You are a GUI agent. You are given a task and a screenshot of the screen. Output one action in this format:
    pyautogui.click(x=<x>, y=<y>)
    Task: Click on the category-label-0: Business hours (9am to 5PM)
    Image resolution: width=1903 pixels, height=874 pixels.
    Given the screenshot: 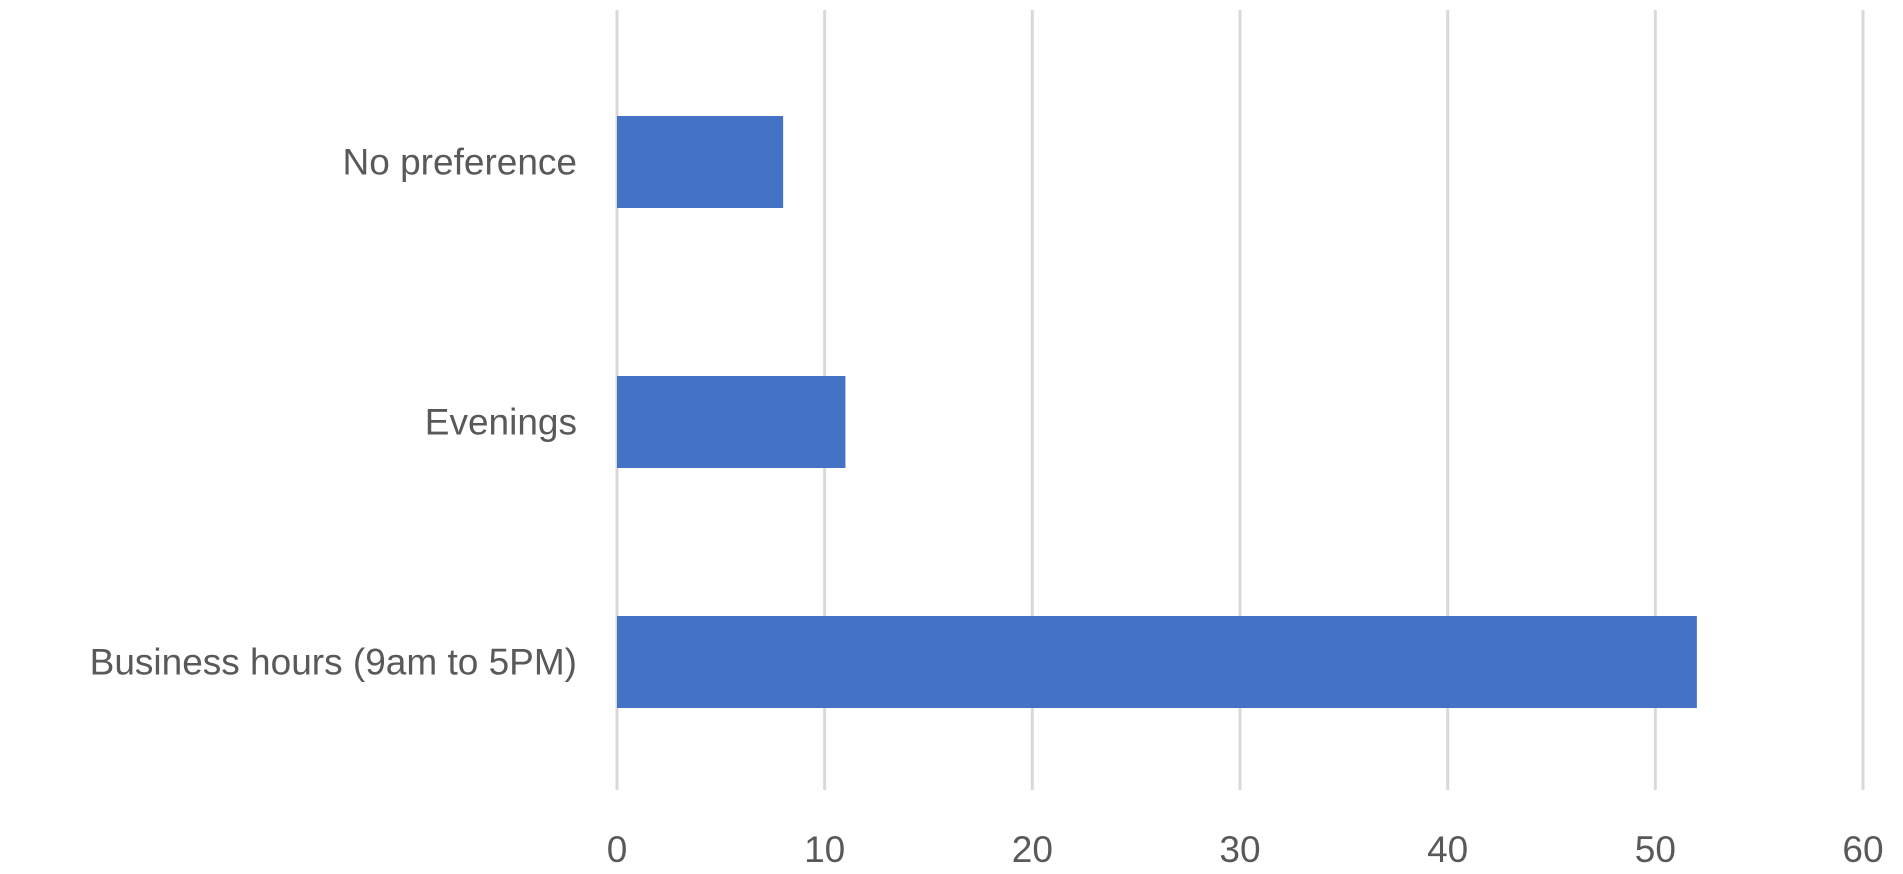 What is the action you would take?
    pyautogui.click(x=333, y=662)
    